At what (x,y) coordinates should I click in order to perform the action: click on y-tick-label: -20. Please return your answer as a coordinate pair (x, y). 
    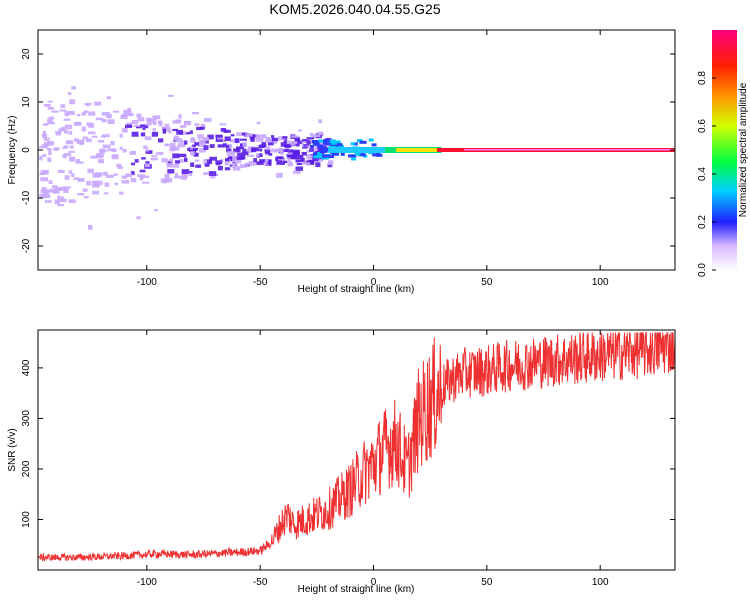
    Looking at the image, I should click on (26, 245).